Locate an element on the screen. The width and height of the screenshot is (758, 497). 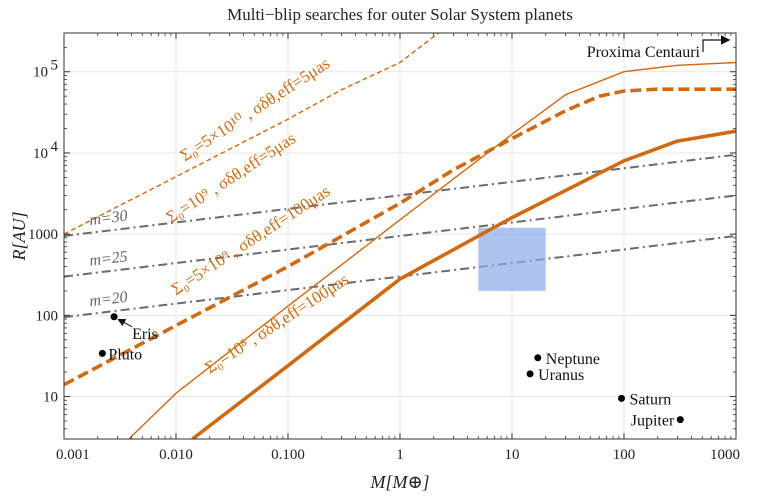
y-tick-label-1: 100 is located at coordinates (47, 316).